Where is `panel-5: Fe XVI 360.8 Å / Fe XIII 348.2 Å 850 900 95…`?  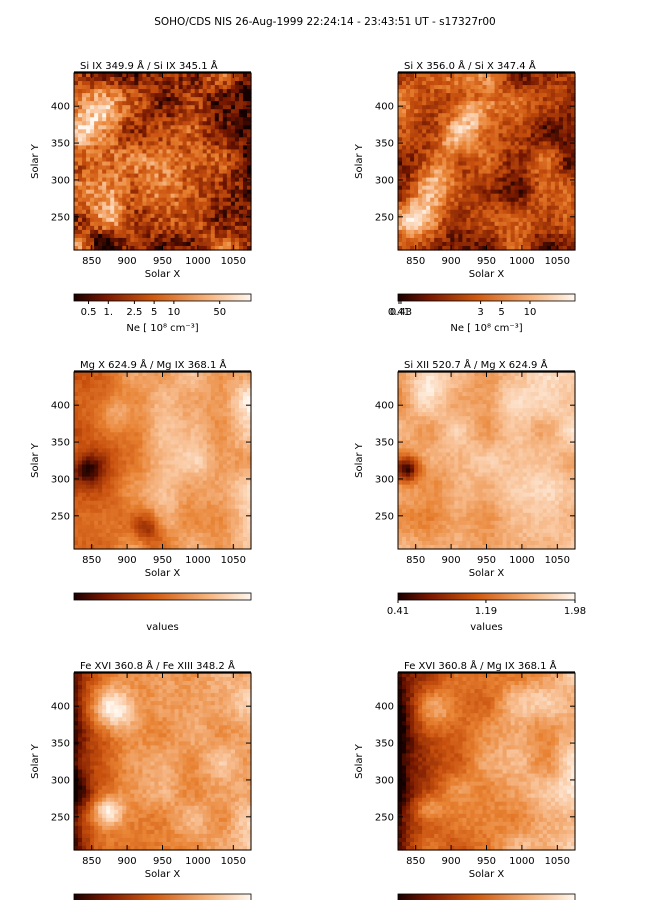
panel-5: Fe XVI 360.8 Å / Fe XIII 348.2 Å 850 900 95… is located at coordinates (141, 779).